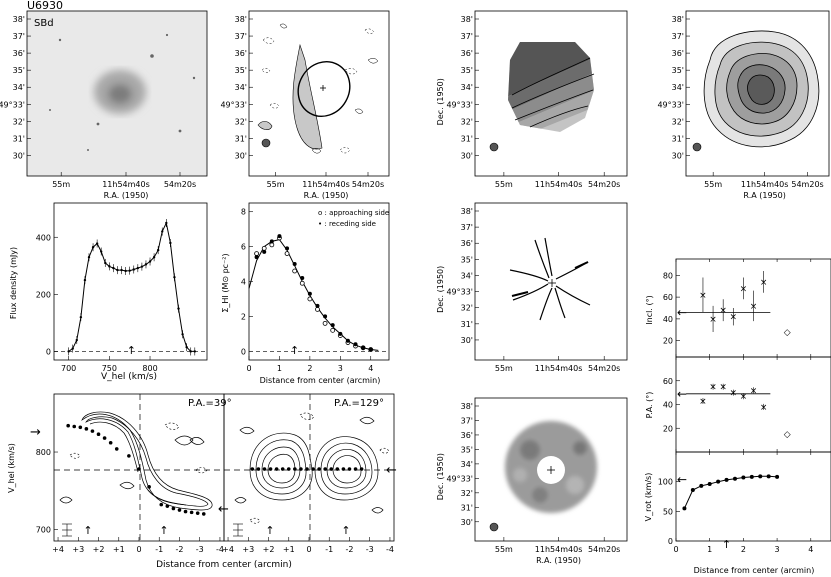 Image resolution: width=831 pixels, height=577 pixels. What do you see at coordinates (19, 87) in the screenshot?
I see `dec-tick-label: 34'` at bounding box center [19, 87].